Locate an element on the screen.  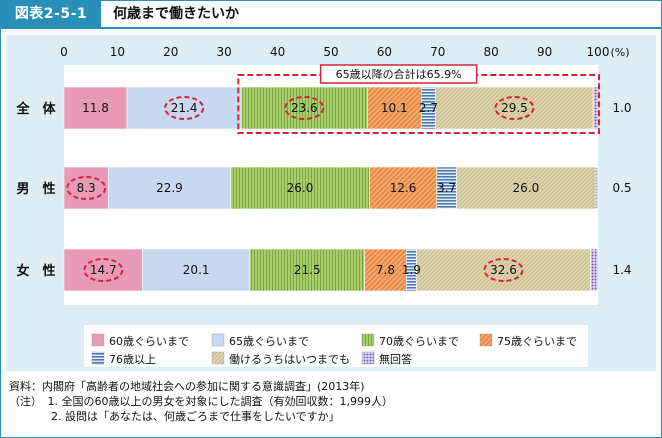
legend-label: 60歳ぐらいまで is located at coordinates (149, 341).